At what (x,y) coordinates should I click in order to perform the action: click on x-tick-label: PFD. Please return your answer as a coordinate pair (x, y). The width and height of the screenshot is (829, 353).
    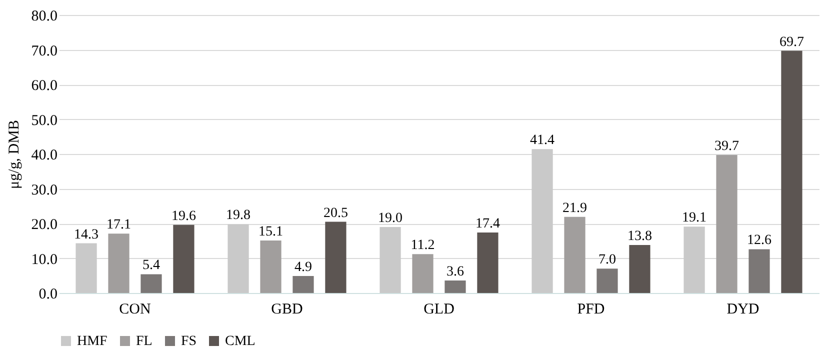
    Looking at the image, I should click on (591, 310).